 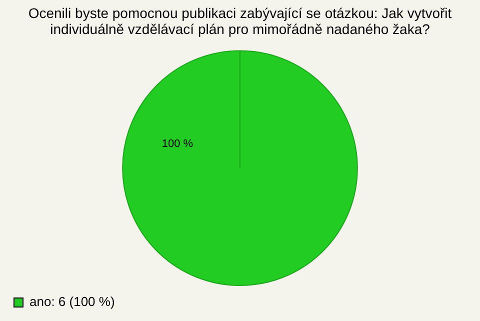 I want to click on text: Ocenili byste pomocnou publikaci zabývající se otázkou: Jak vytvořit, so click(x=240, y=12).